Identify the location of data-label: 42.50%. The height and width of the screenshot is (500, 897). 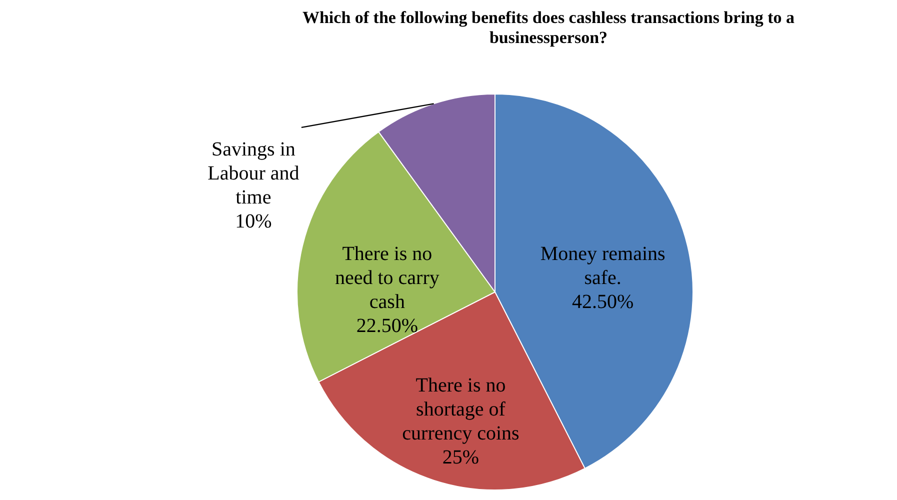
(603, 302).